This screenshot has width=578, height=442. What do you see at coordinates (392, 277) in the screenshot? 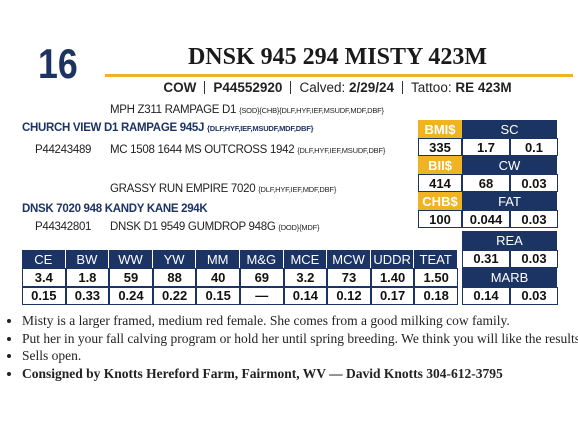
I see `epd-value: 1.40` at bounding box center [392, 277].